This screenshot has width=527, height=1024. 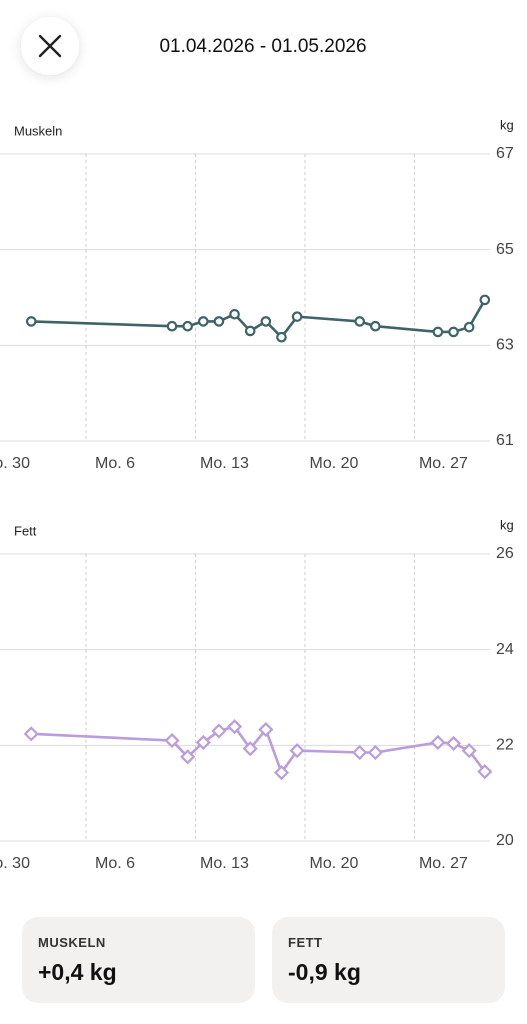 I want to click on summary-card: MUSKELN +0,4 kg, so click(x=138, y=960).